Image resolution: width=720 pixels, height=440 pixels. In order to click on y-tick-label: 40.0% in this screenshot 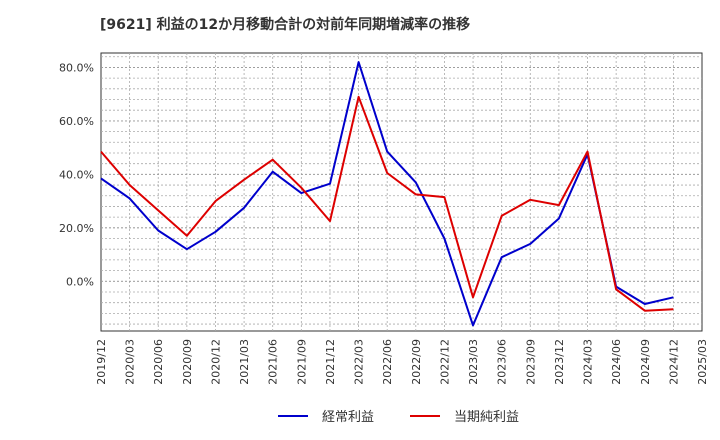, I will do `click(76, 174)`.